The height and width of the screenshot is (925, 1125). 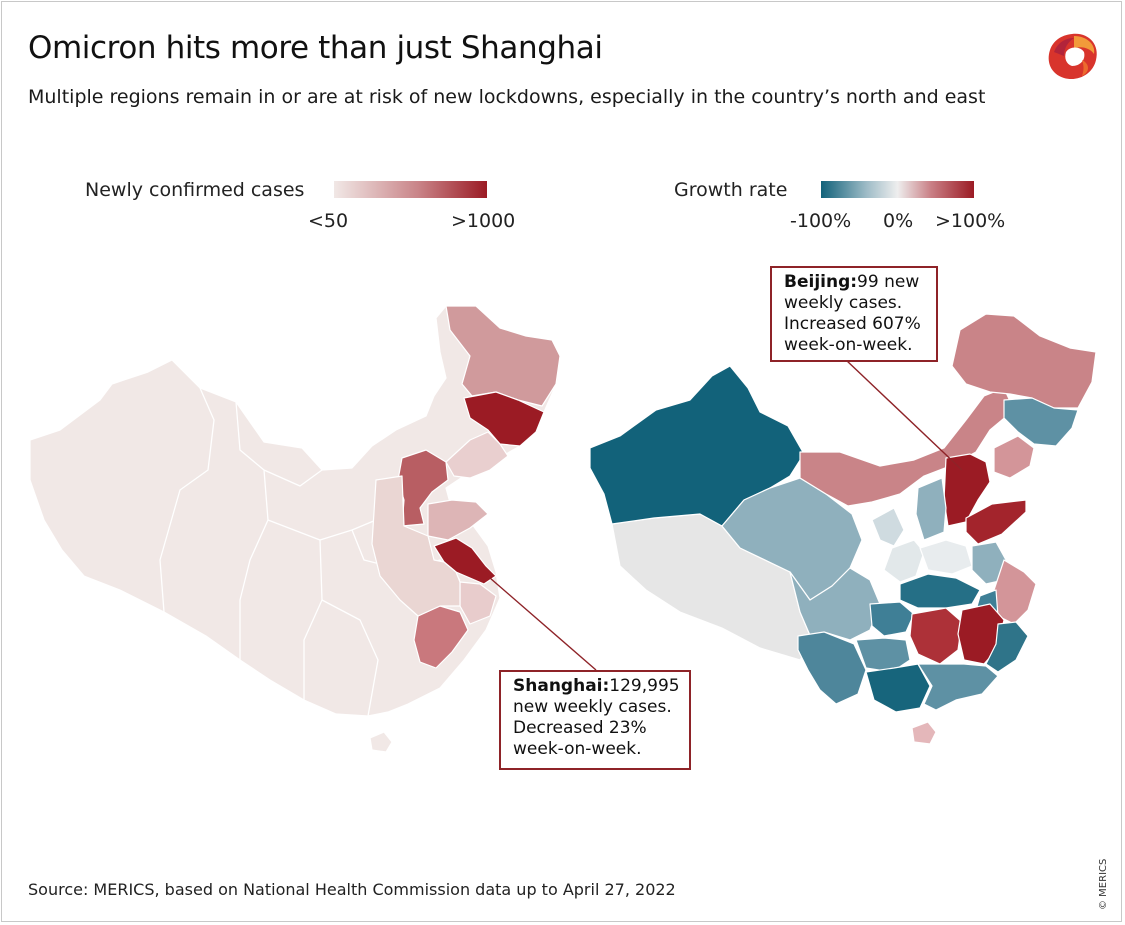 I want to click on growth-hunan, so click(x=936, y=636).